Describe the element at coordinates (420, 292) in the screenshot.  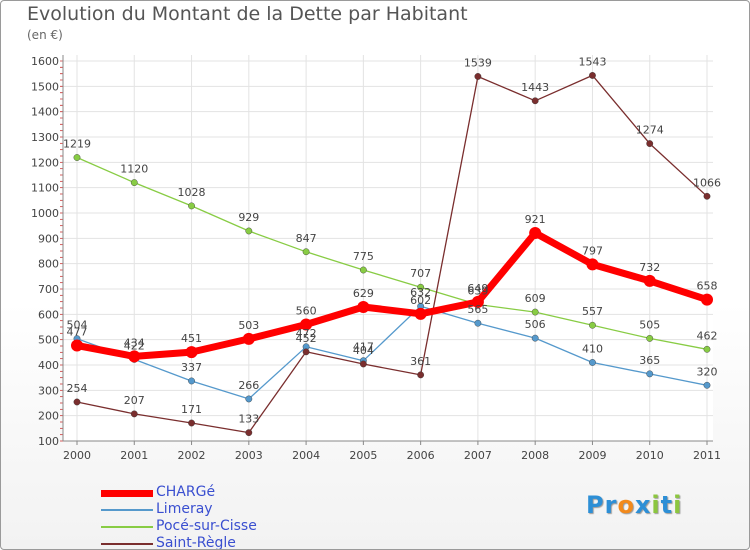
I see `data-label-limeray: 632` at that location.